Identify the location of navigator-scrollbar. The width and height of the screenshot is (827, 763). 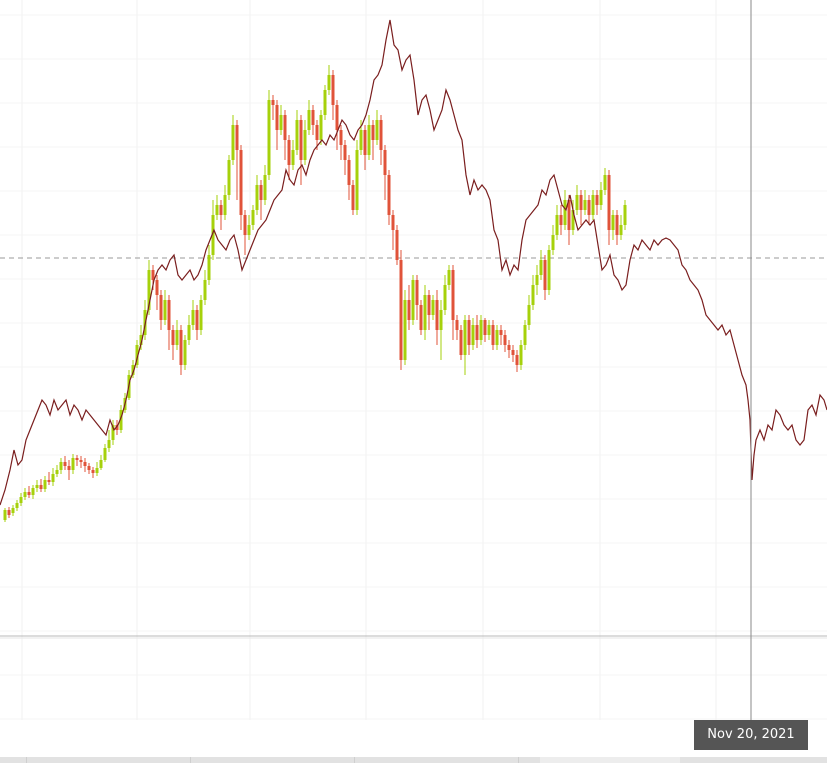
(413, 760).